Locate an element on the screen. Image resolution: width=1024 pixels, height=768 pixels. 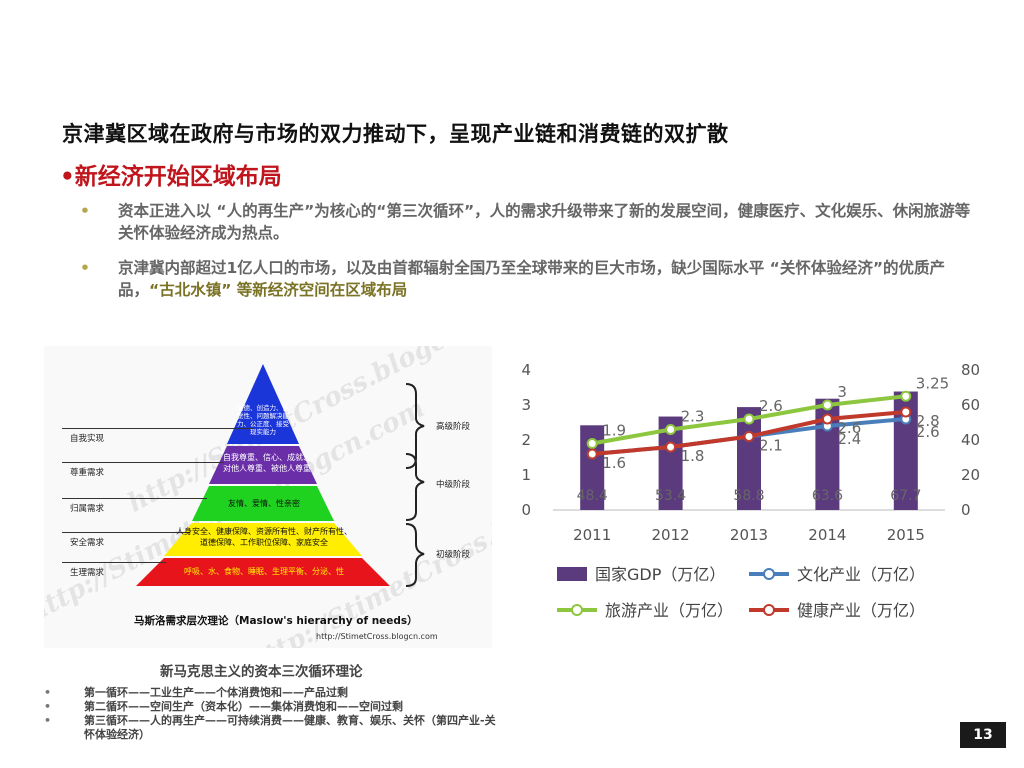
legend-label-1: 旅游产业（万亿） is located at coordinates (669, 610).